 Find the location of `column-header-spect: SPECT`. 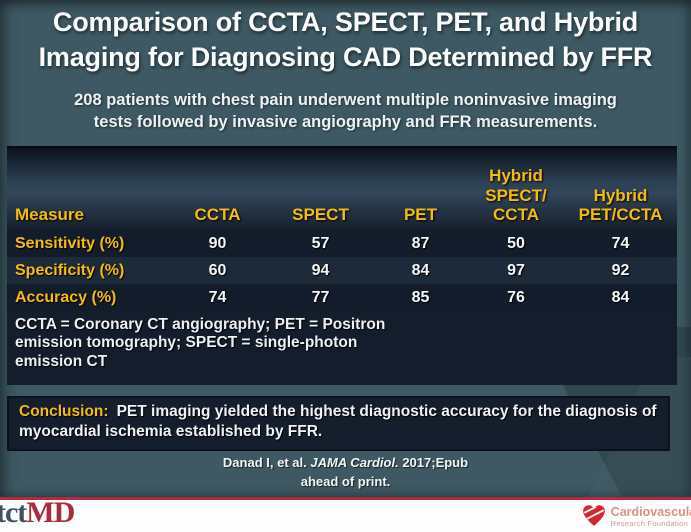

column-header-spect: SPECT is located at coordinates (320, 215).